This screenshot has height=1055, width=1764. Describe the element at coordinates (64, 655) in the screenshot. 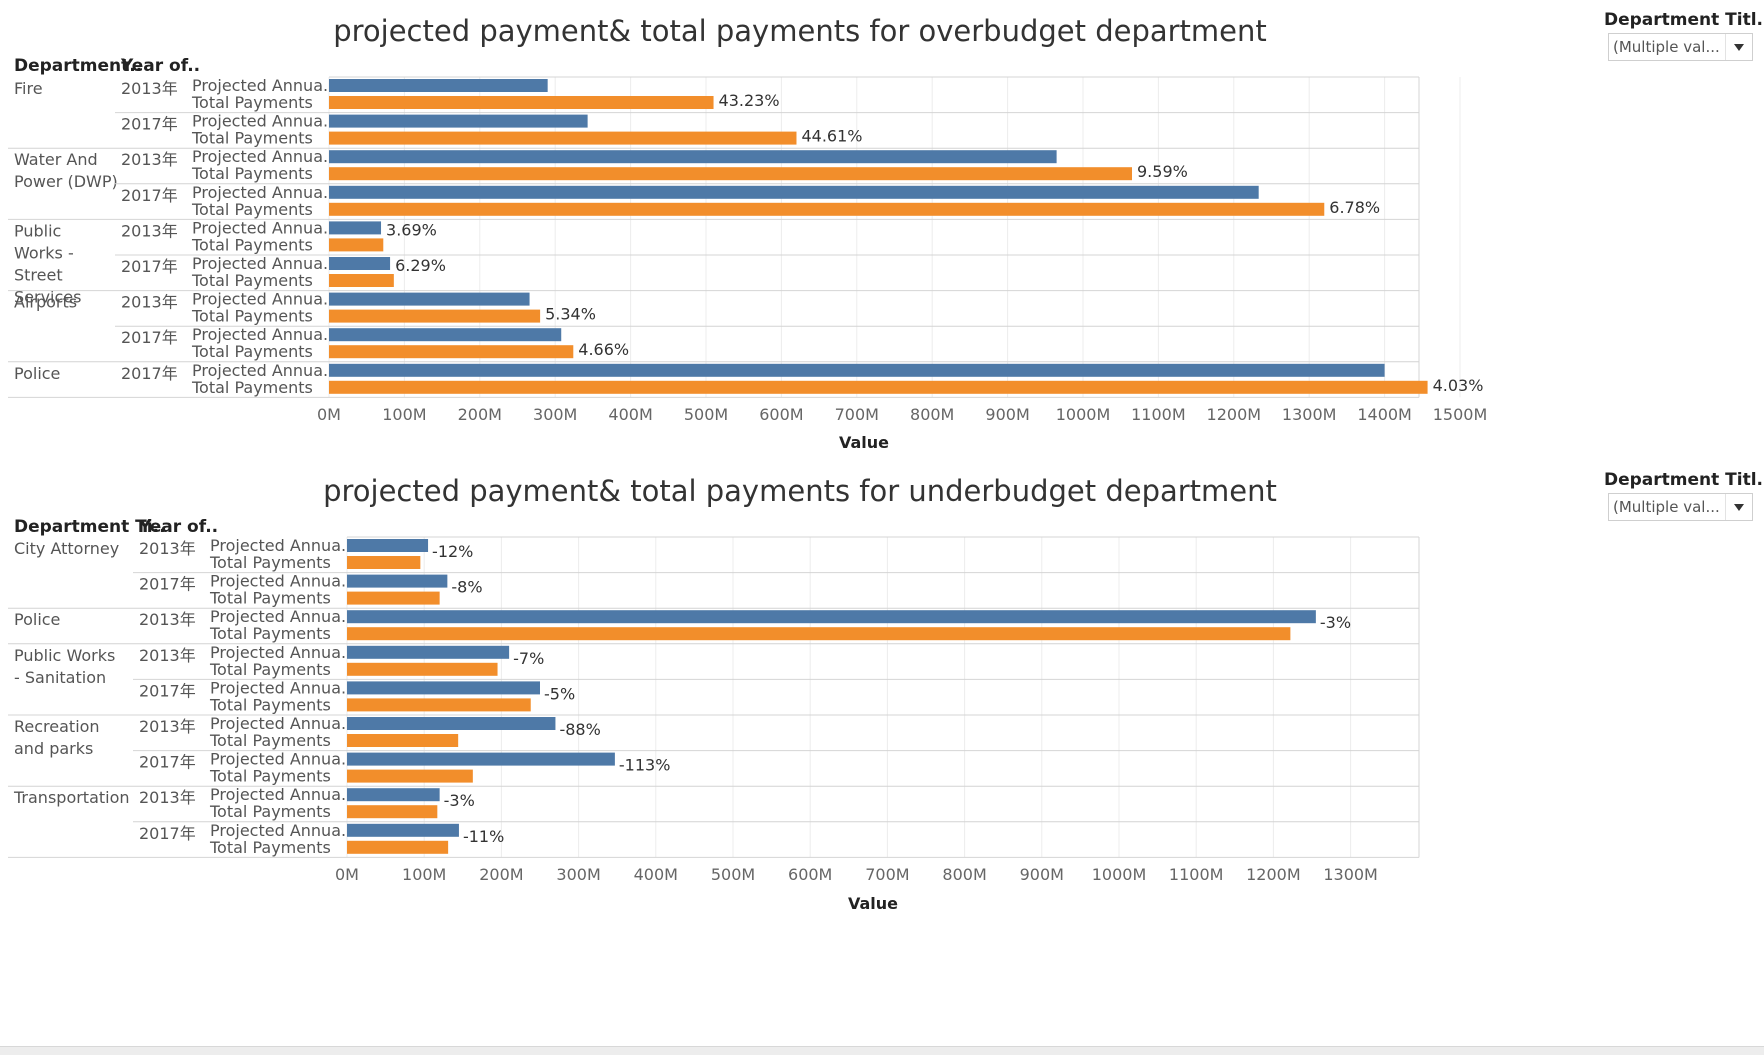

I see `department-label: Public Works` at that location.